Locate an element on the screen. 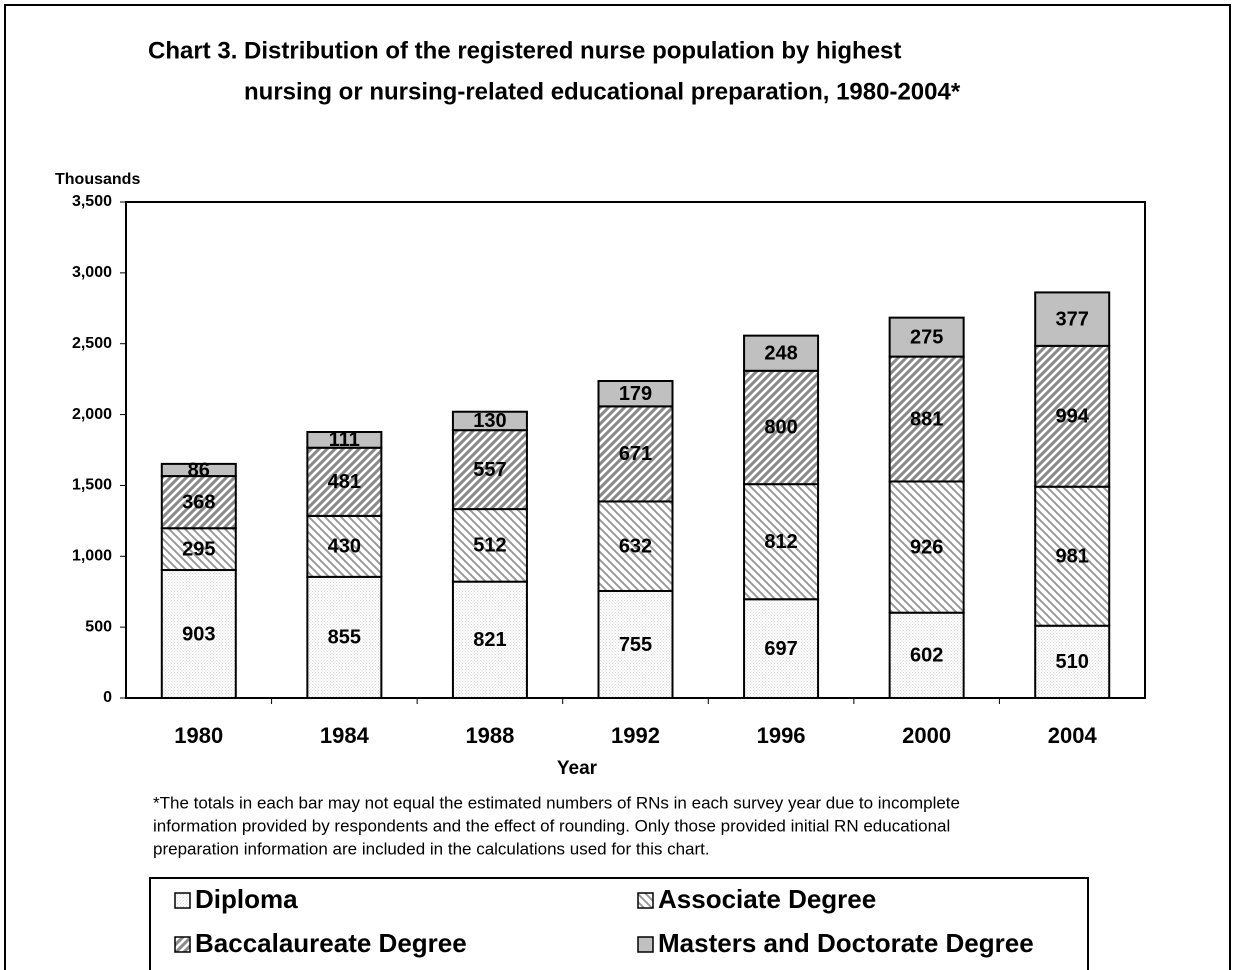 This screenshot has height=970, width=1235. x-tick-label: 2004 is located at coordinates (1073, 735).